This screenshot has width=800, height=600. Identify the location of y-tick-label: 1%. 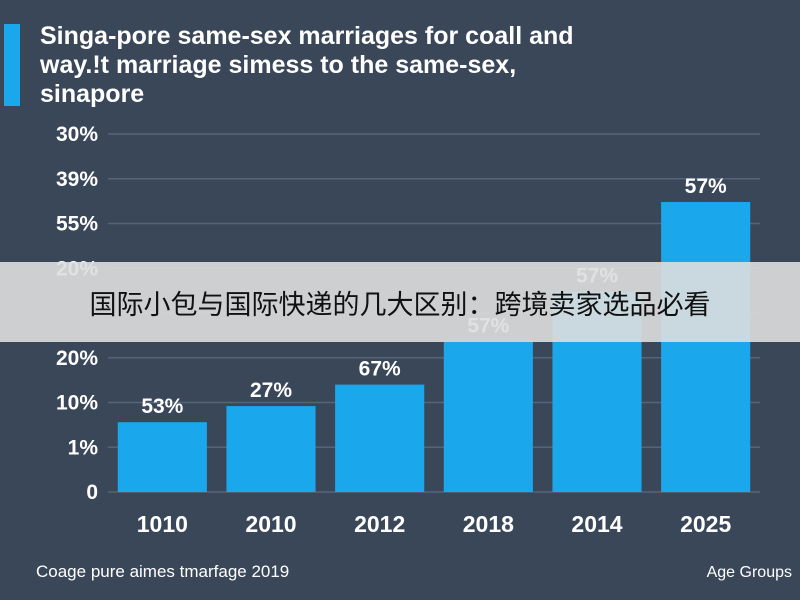
(83, 447).